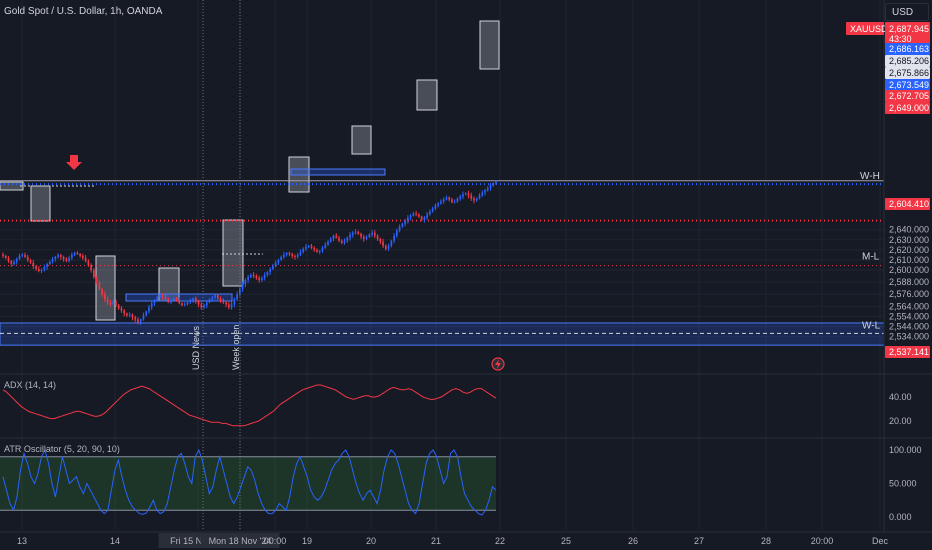 The image size is (932, 550). What do you see at coordinates (566, 541) in the screenshot?
I see `time-tick-label: 25` at bounding box center [566, 541].